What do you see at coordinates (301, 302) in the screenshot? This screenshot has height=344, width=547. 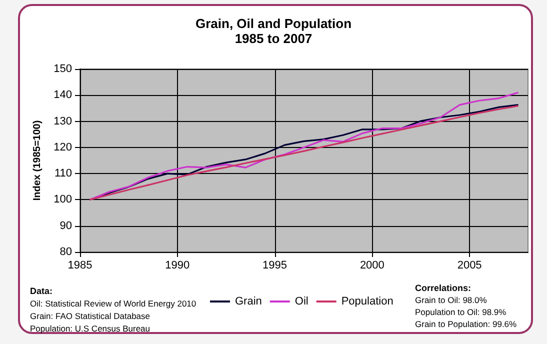 I see `legend-label: Oil` at bounding box center [301, 302].